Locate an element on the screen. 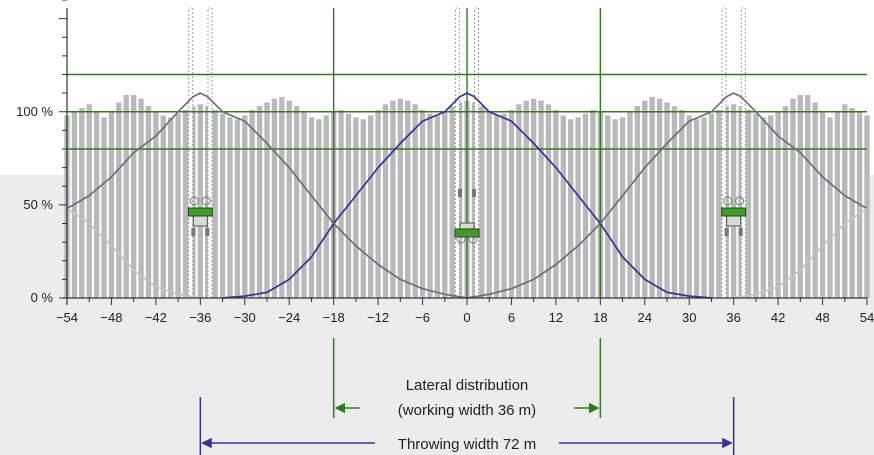 This screenshot has height=455, width=874. x-tick-label: −30 is located at coordinates (245, 317).